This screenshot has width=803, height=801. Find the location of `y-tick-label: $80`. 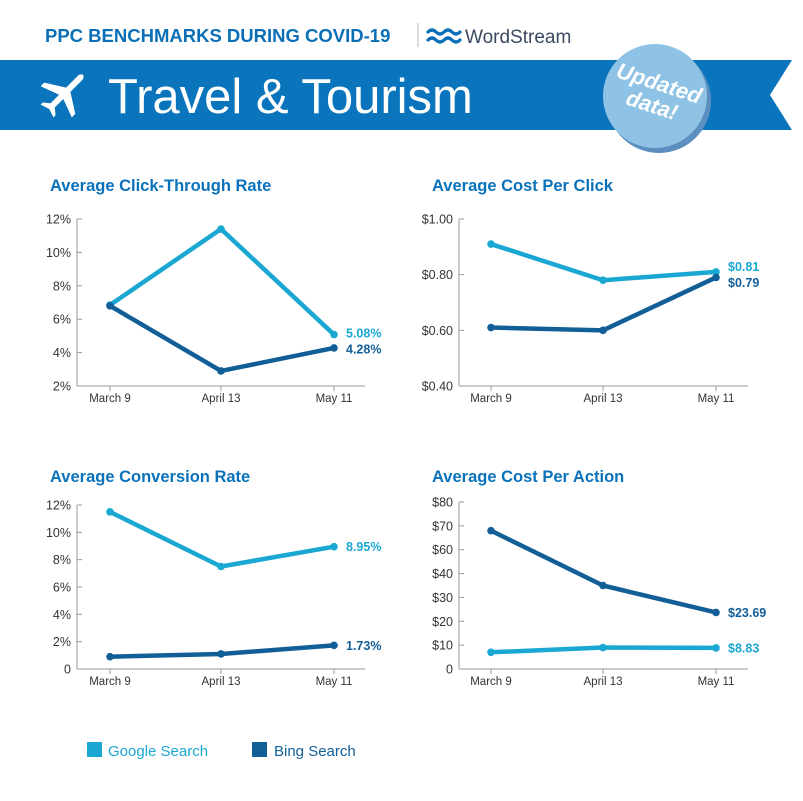

y-tick-label: $80 is located at coordinates (442, 503).